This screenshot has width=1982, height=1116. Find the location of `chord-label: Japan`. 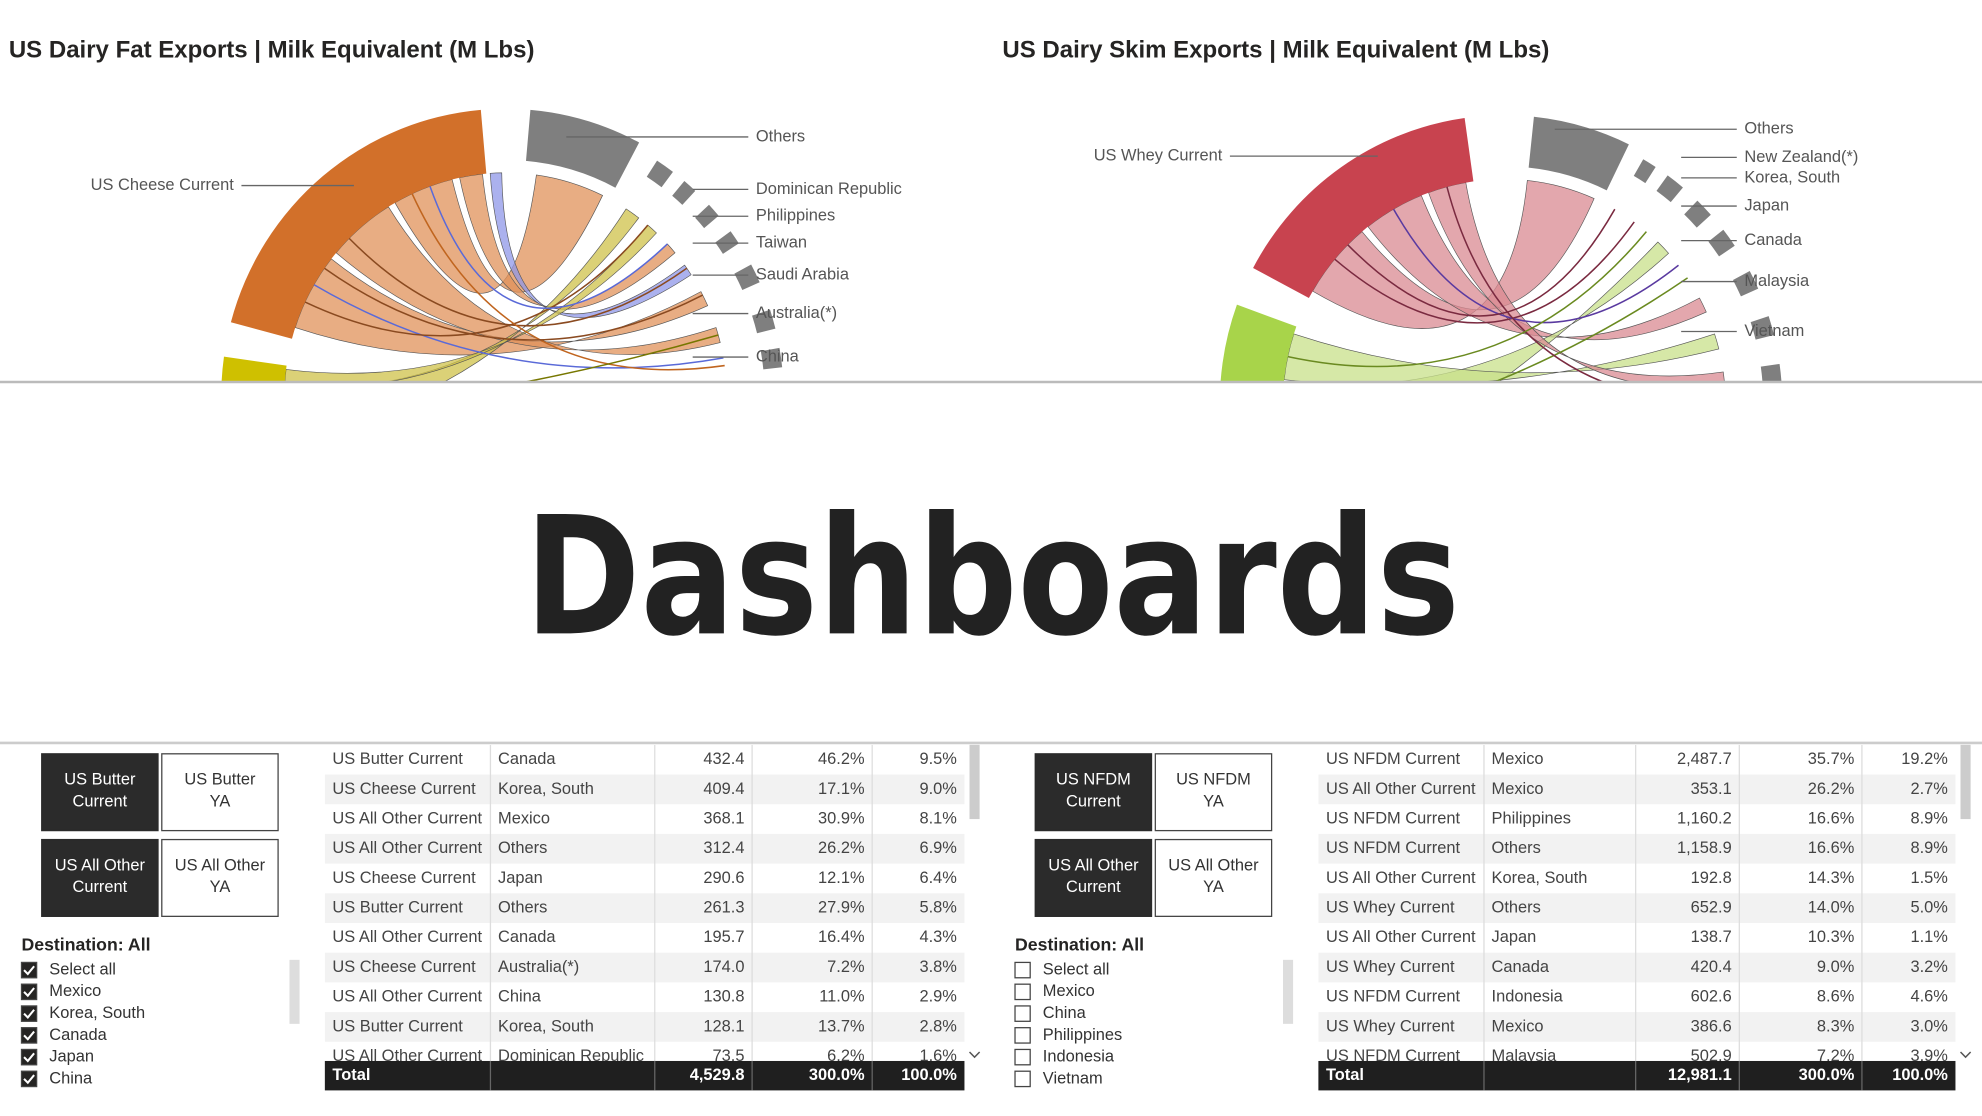

chord-label: Japan is located at coordinates (1766, 204).